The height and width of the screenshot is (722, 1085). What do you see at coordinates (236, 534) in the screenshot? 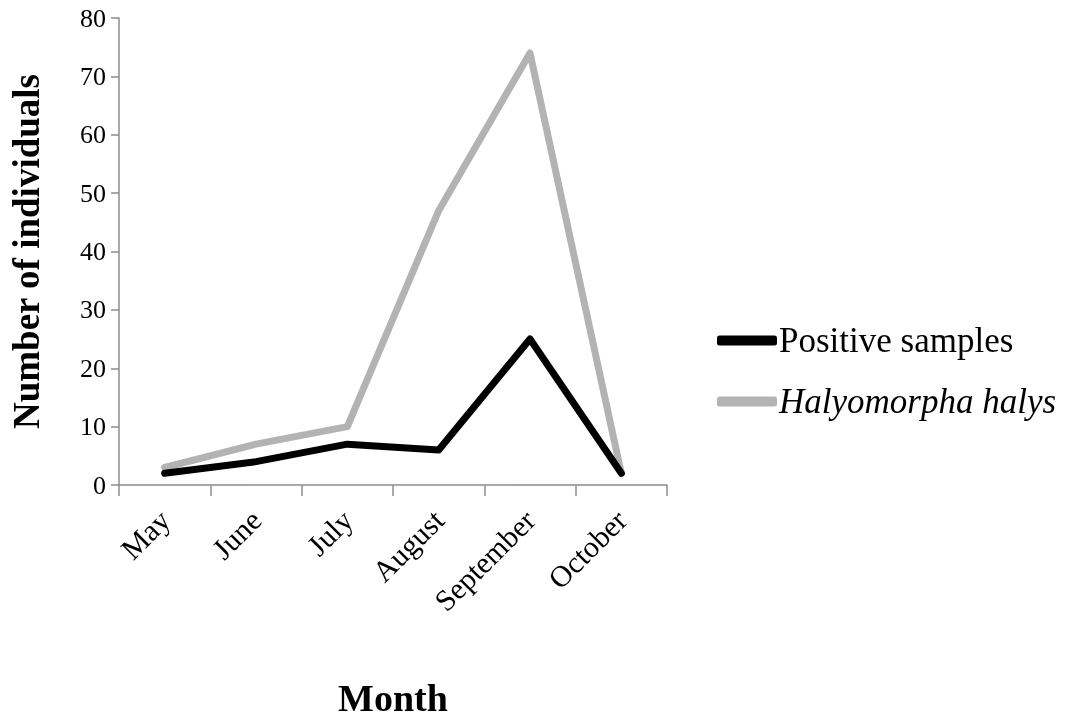
I see `x-tick-label: June` at bounding box center [236, 534].